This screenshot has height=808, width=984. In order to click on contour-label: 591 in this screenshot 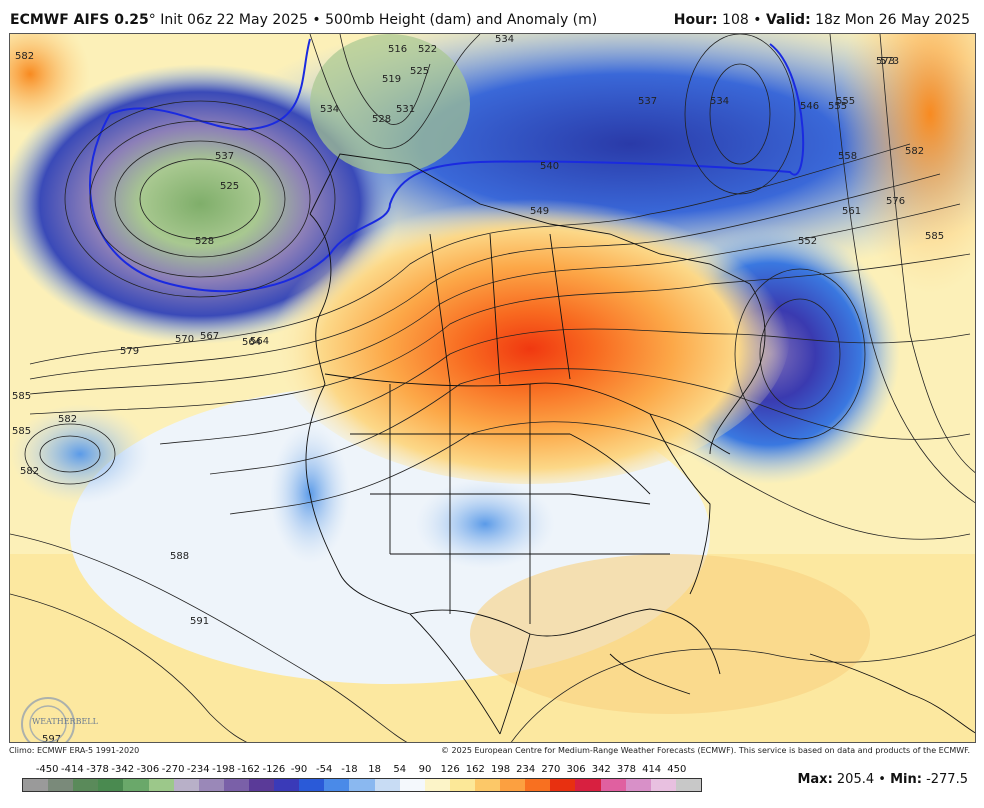, I will do `click(199, 621)`.